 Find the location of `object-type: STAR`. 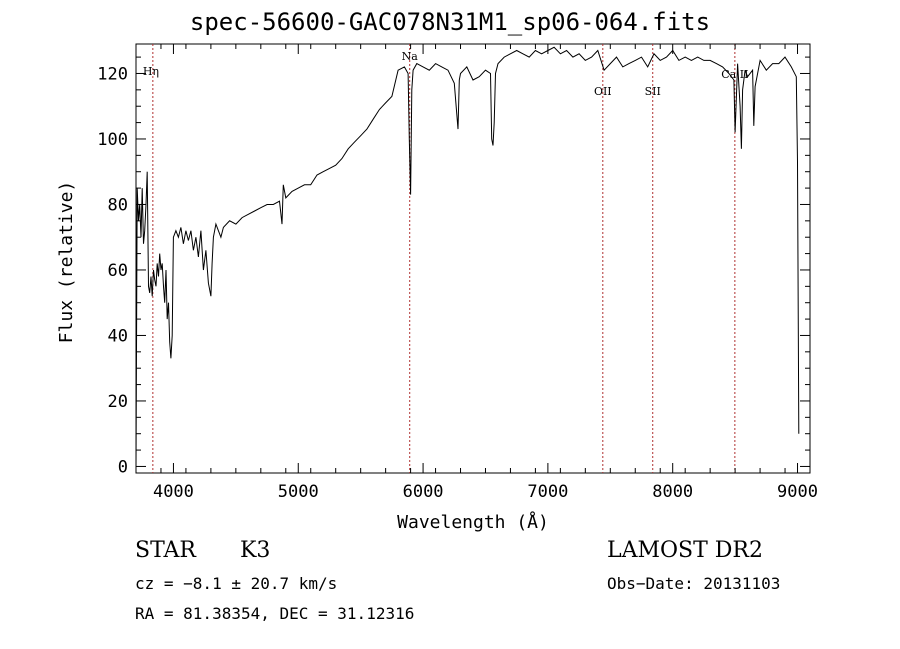

object-type: STAR is located at coordinates (165, 550).